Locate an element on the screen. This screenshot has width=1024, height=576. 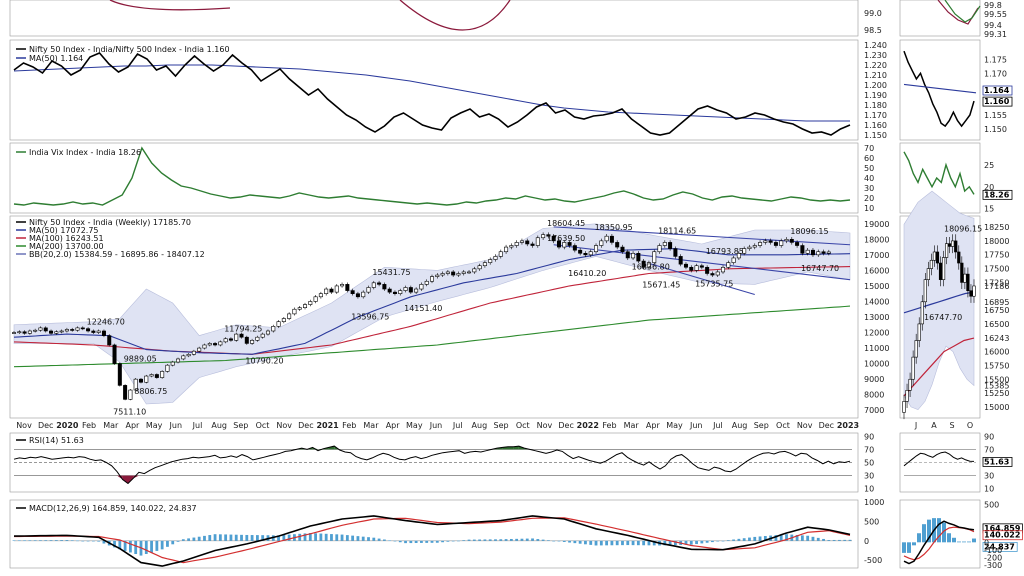
price-side-tick: 16750 is located at coordinates (996, 310).